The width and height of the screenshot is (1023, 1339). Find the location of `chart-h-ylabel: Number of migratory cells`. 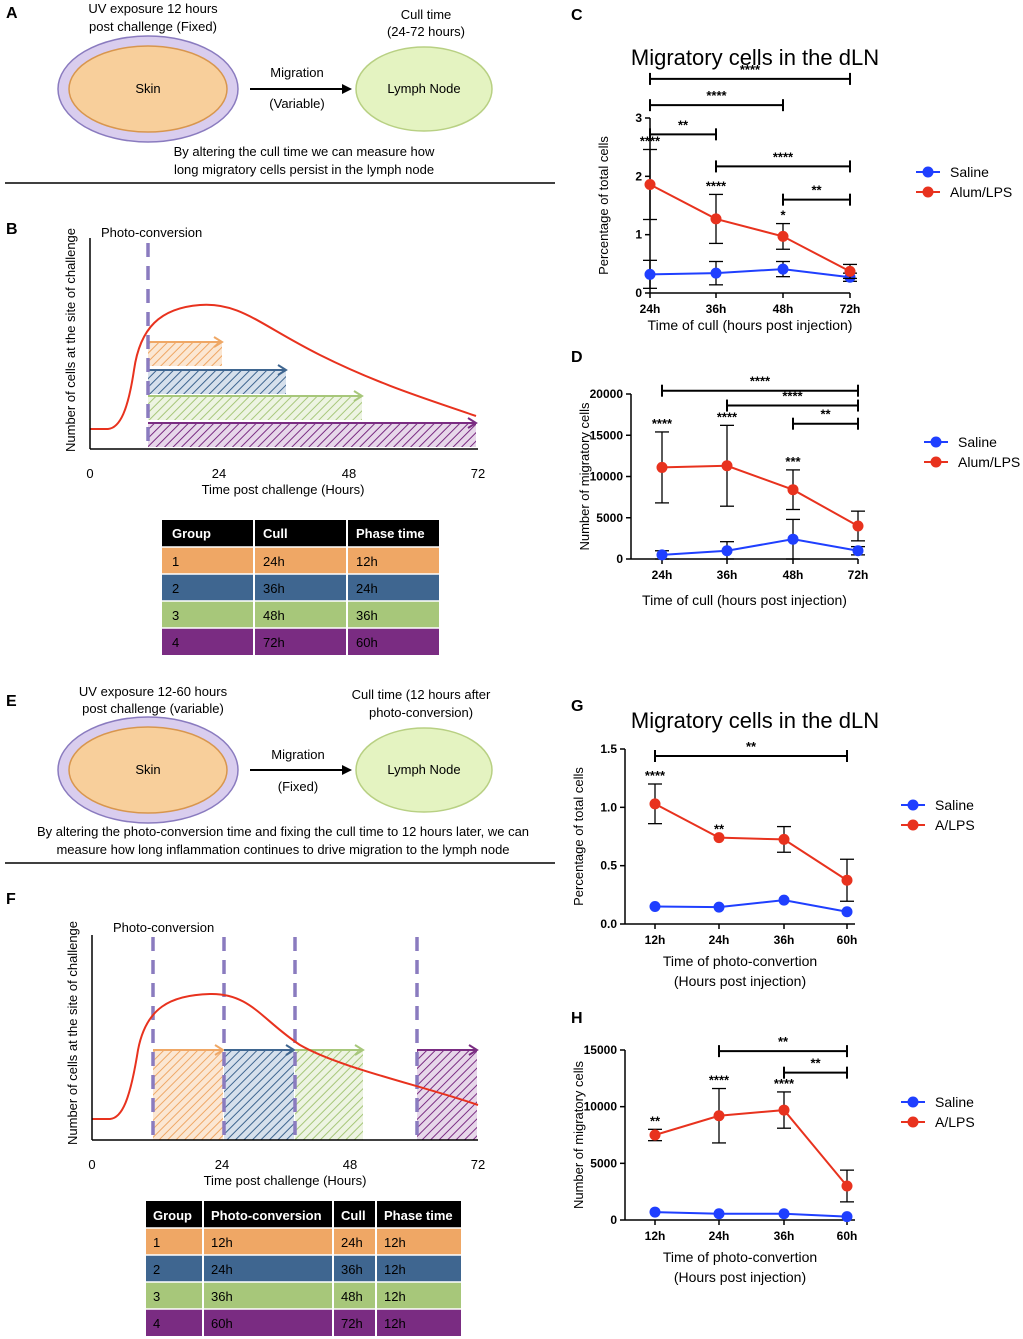

chart-h-ylabel: Number of migratory cells is located at coordinates (578, 1134).